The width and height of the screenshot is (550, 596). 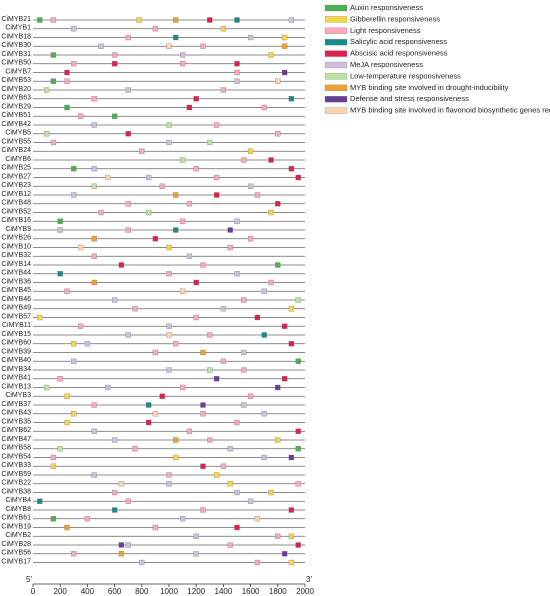 I want to click on gene-label: CiMYB24, so click(x=16, y=150).